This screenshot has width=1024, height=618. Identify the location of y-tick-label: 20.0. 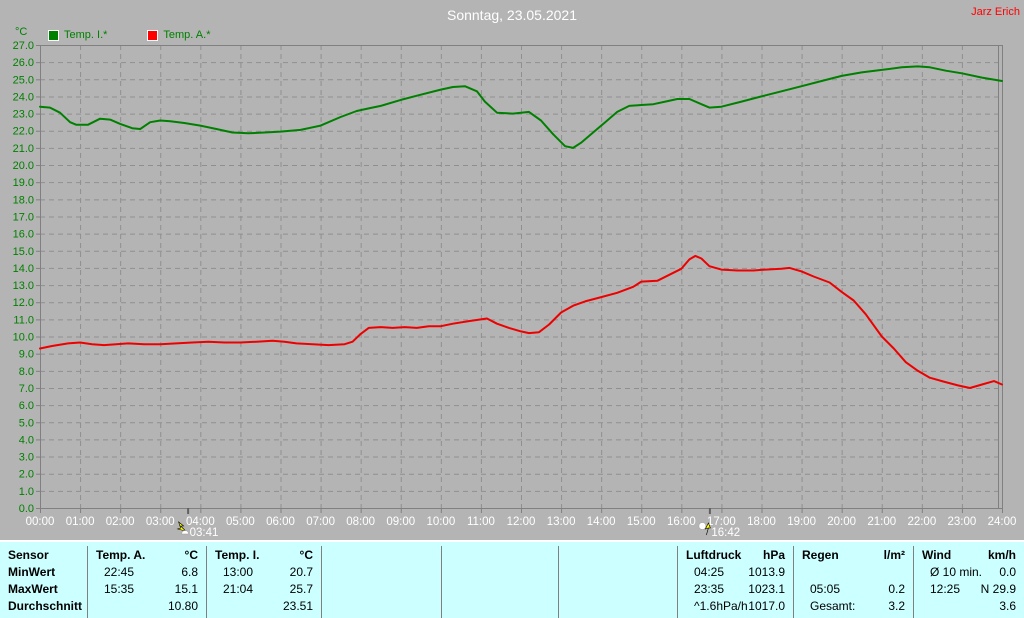
(23, 166).